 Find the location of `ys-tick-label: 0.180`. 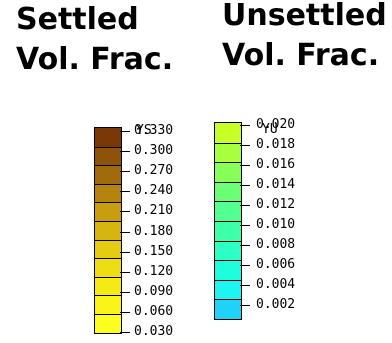

ys-tick-label: 0.180 is located at coordinates (154, 231).